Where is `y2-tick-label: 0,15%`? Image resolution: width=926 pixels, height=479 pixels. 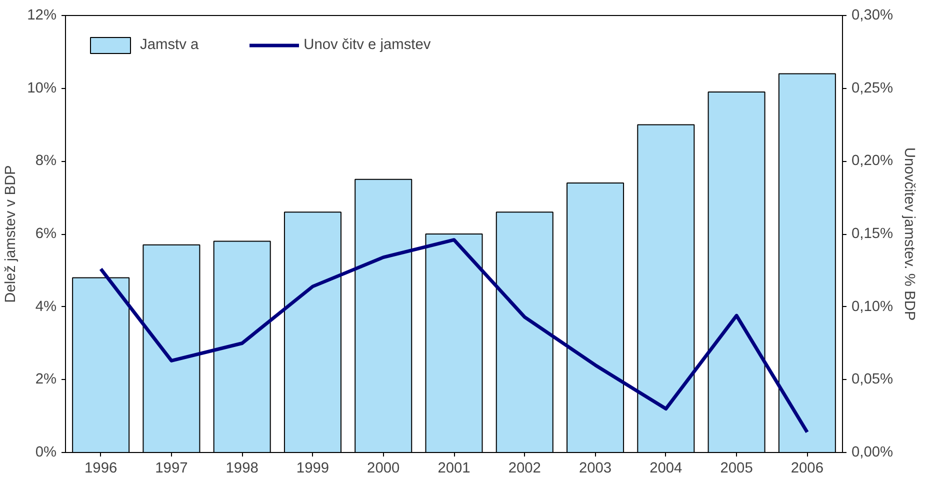 y2-tick-label: 0,15% is located at coordinates (873, 234).